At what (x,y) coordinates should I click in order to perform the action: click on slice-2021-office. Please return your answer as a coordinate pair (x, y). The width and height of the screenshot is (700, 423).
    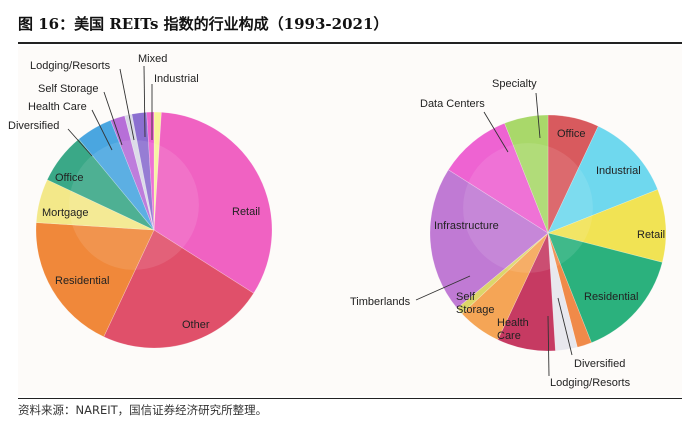
    Looking at the image, I should click on (573, 174).